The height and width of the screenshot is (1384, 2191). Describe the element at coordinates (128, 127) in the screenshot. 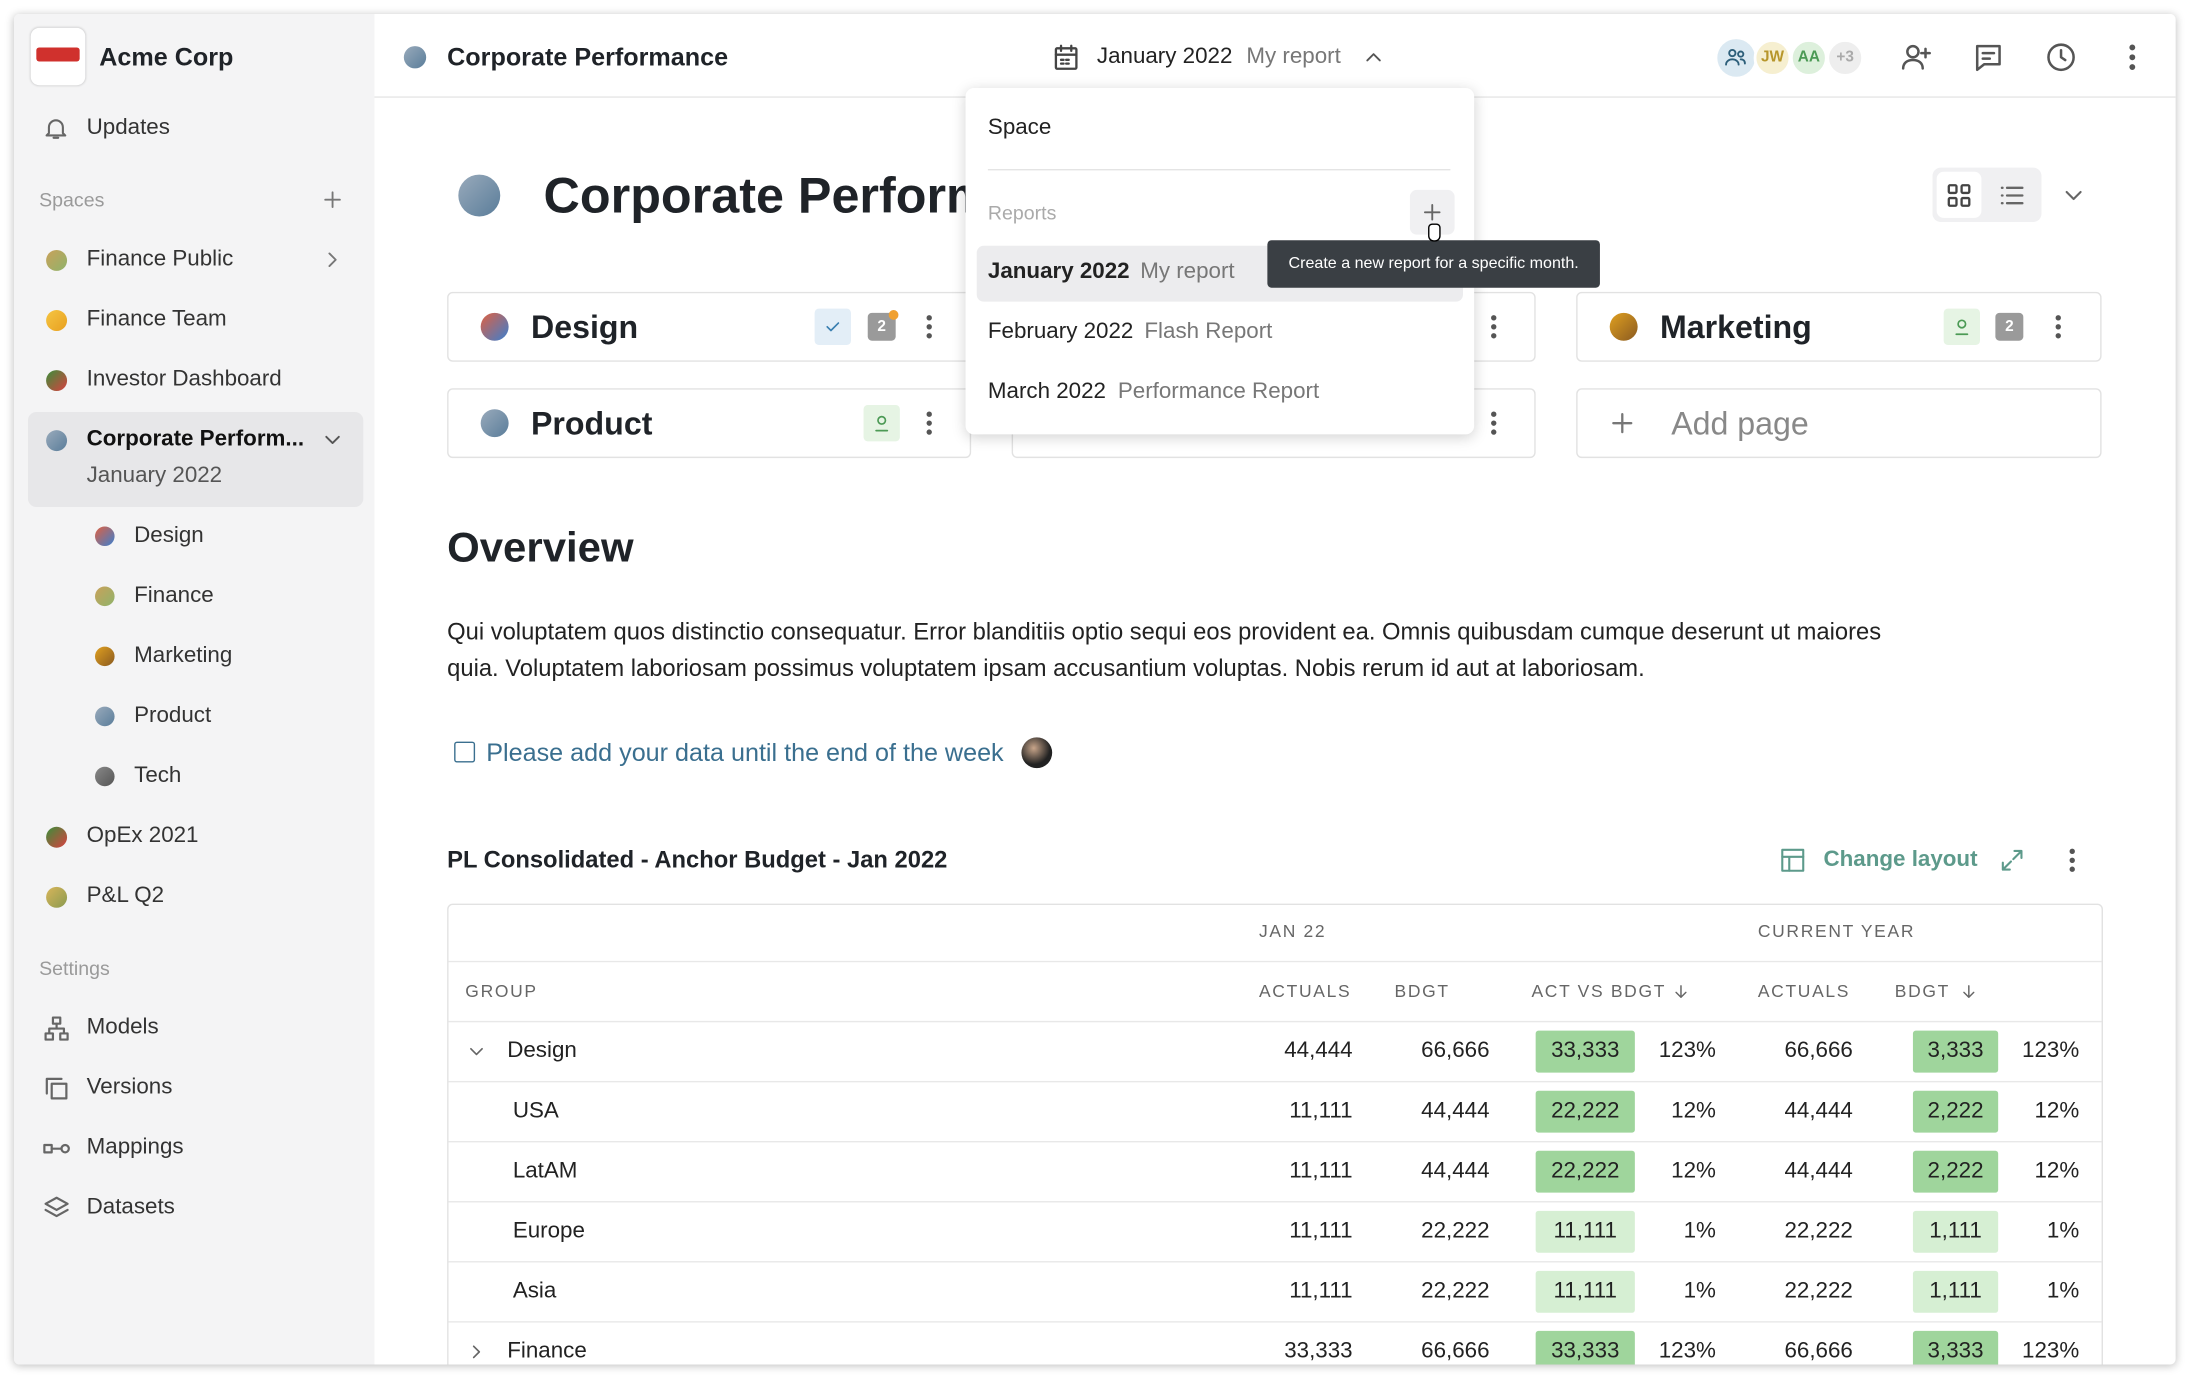

I see `nav-item: Updates` at that location.